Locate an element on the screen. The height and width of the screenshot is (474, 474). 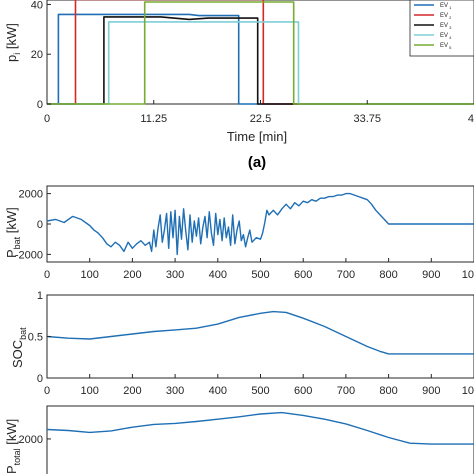
pbat-xtick-label: 400 is located at coordinates (218, 275).